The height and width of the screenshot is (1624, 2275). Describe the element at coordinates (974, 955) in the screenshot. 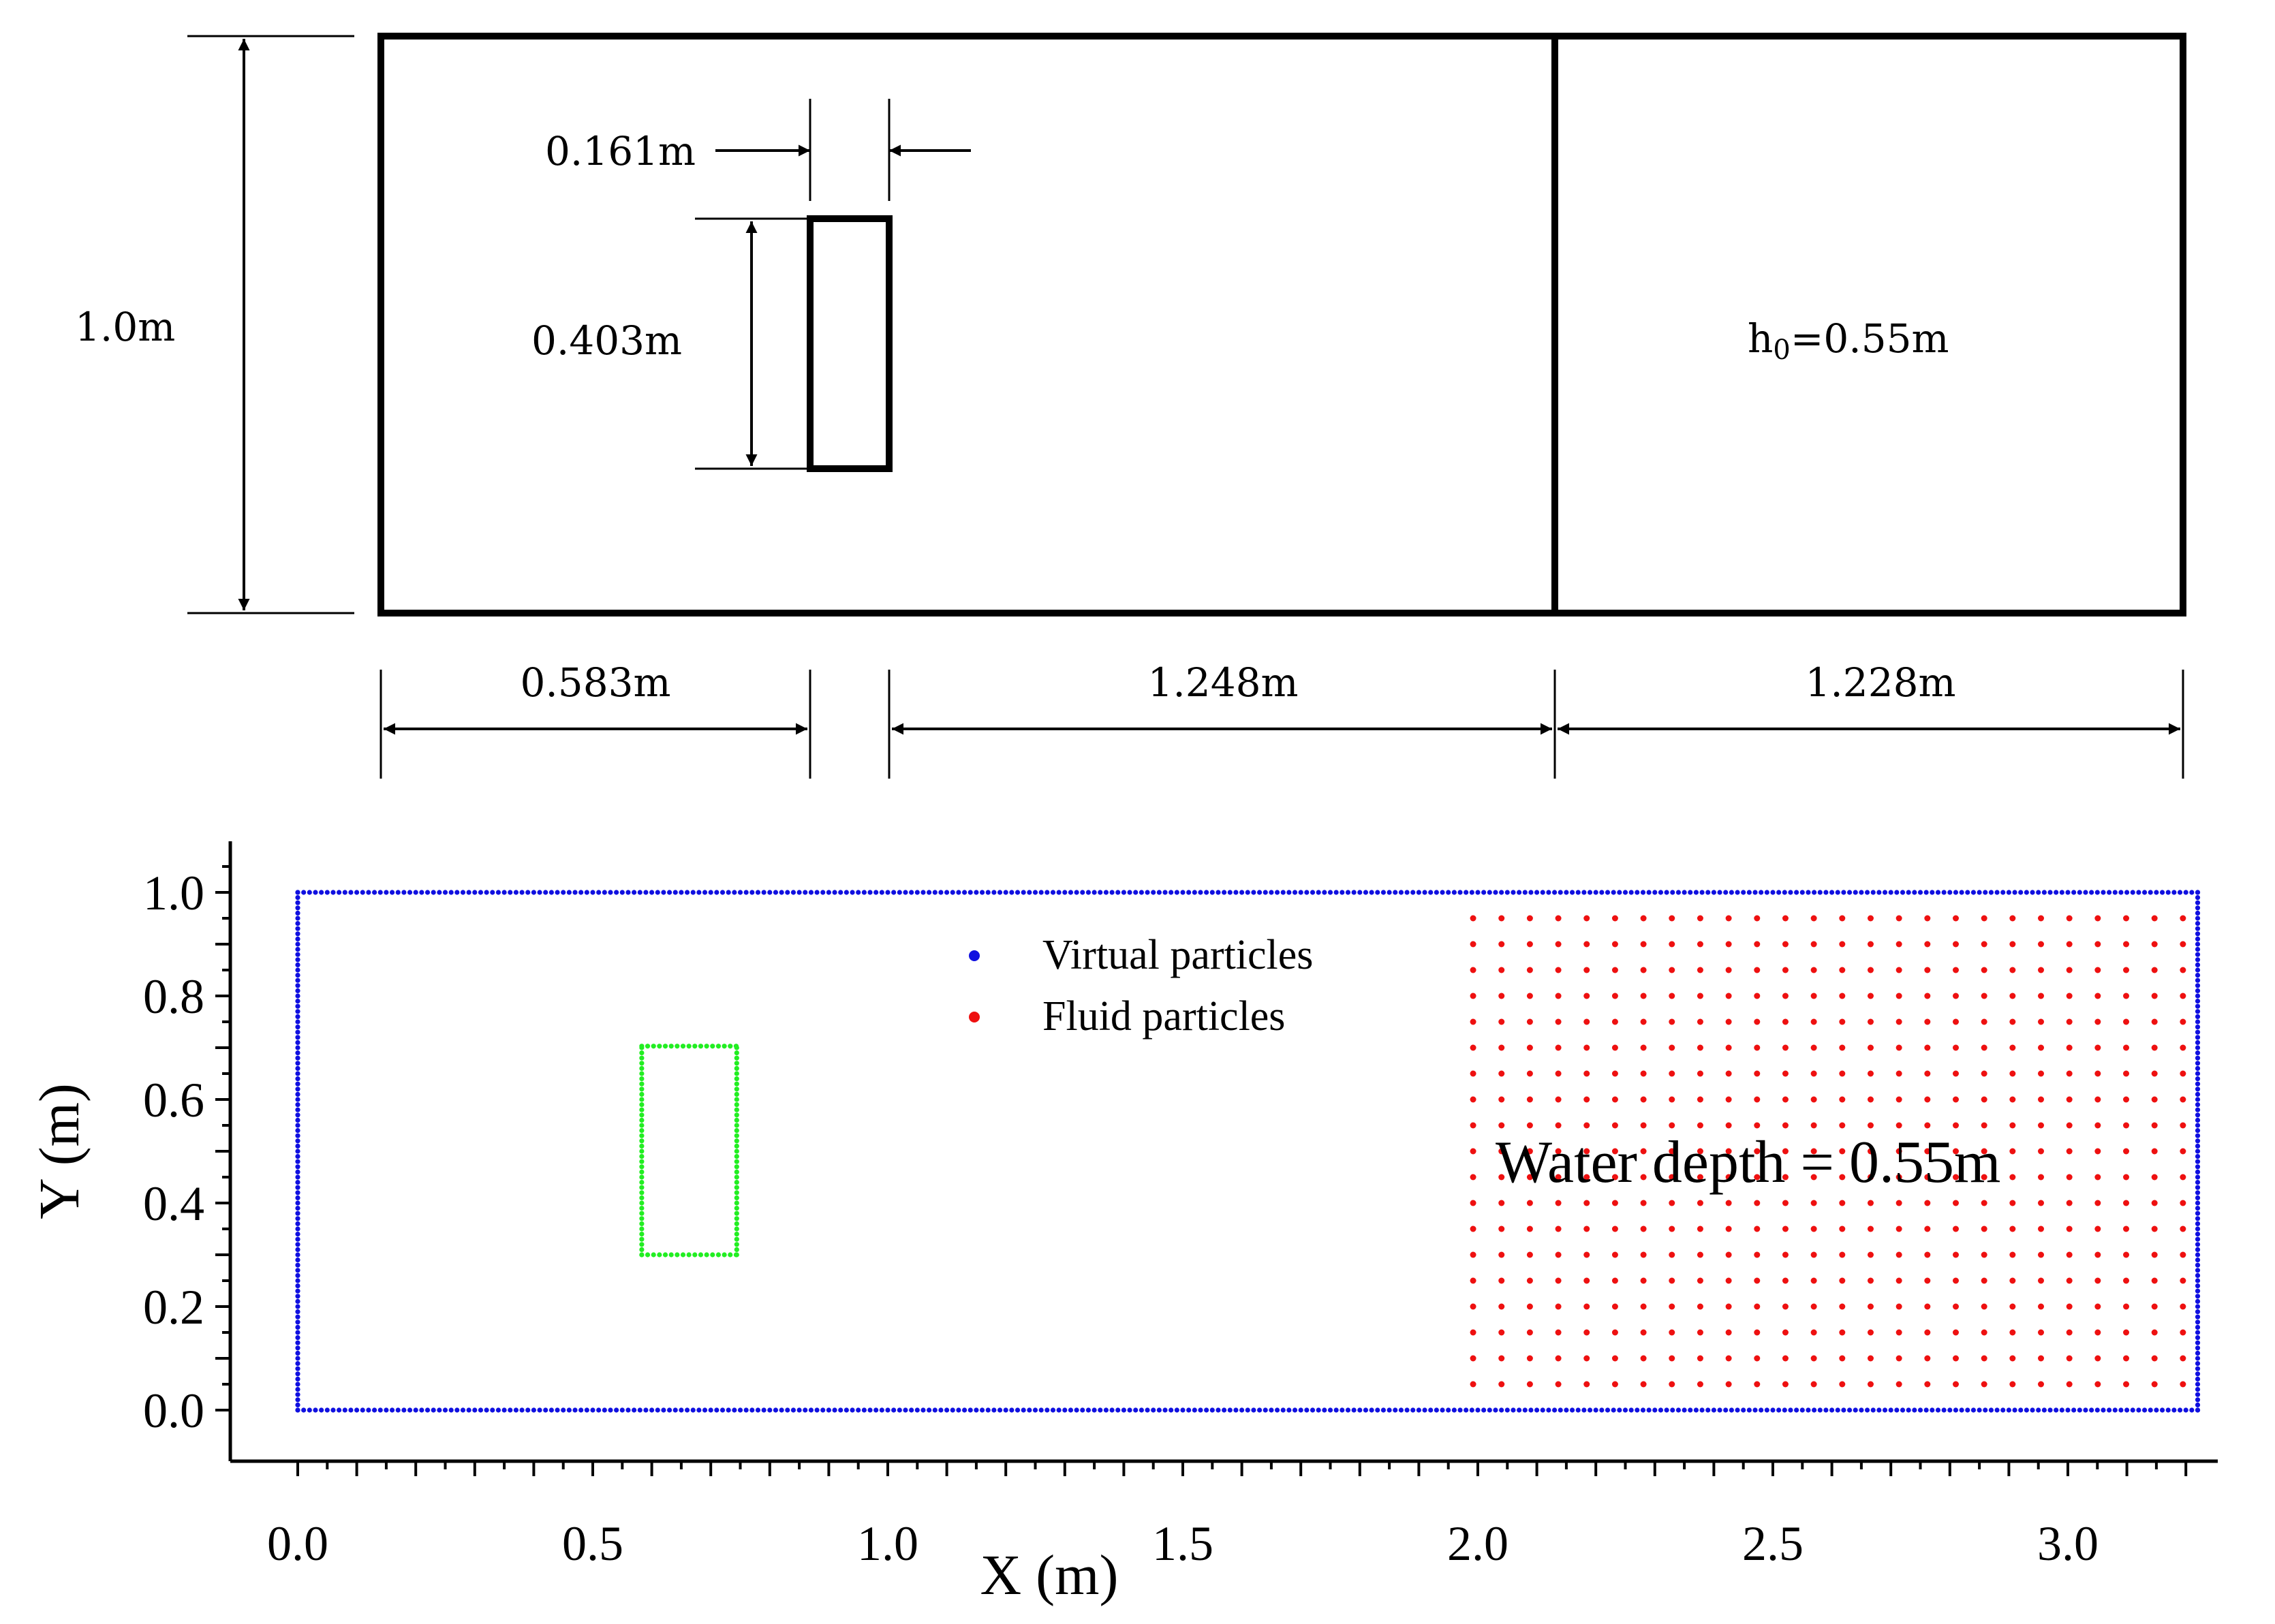

I see `legend-marker-virtual` at that location.